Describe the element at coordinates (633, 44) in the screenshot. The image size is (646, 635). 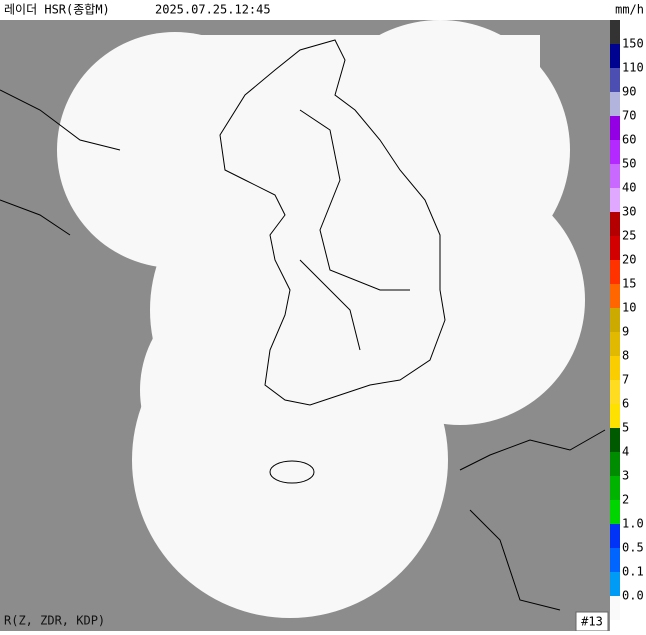
I see `legend-label: 150` at that location.